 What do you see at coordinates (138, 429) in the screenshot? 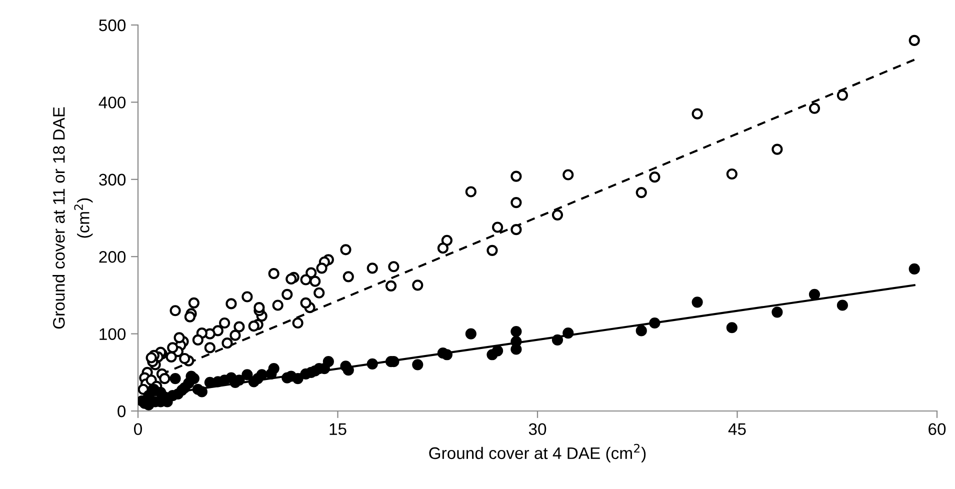
I see `x-tick-label: 0` at bounding box center [138, 429].